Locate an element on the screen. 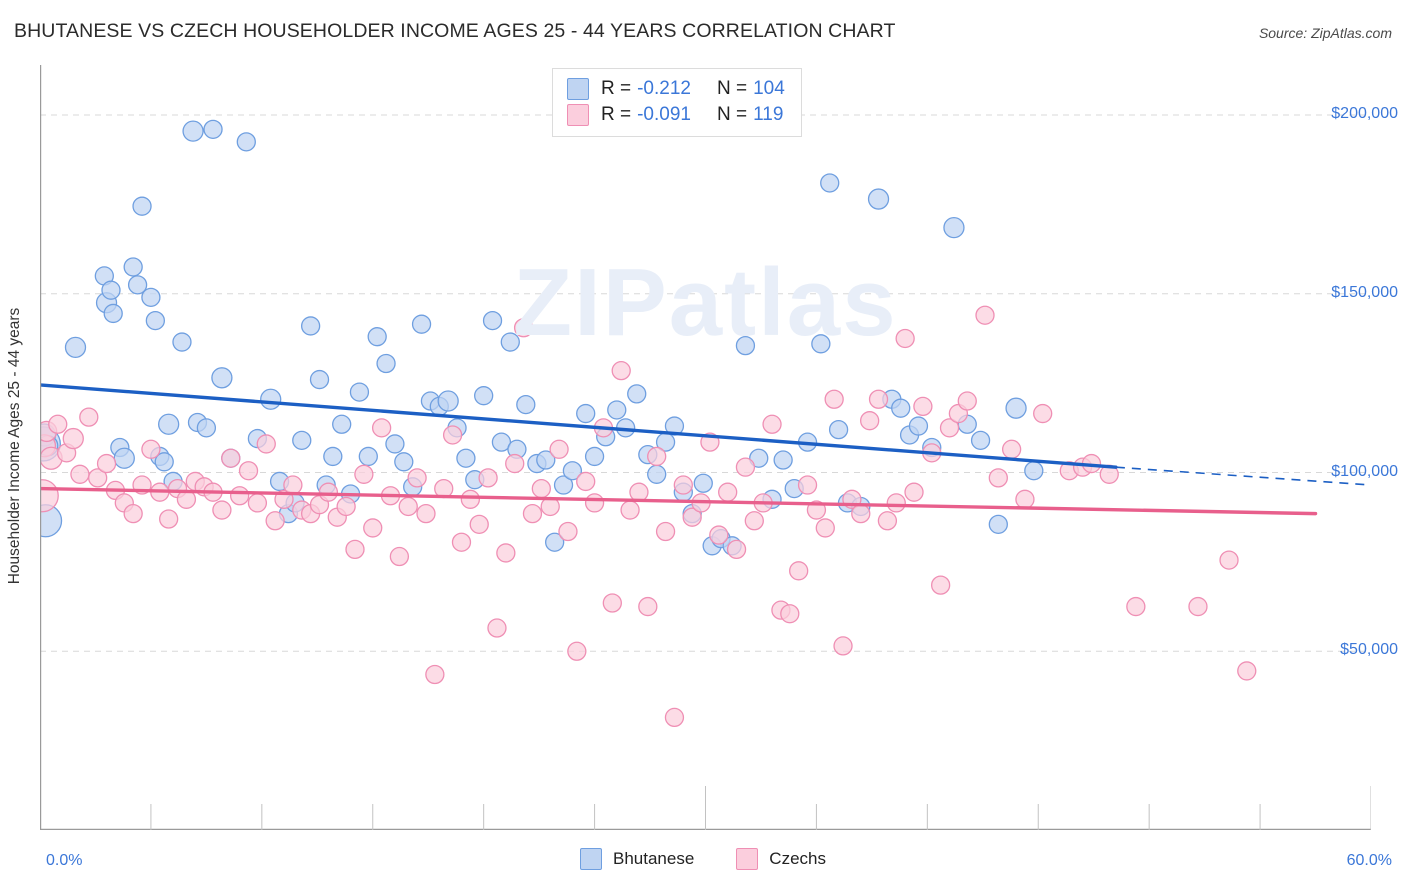 The height and width of the screenshot is (892, 1406). legend-item-bhutanese: Bhutanese is located at coordinates (637, 859).